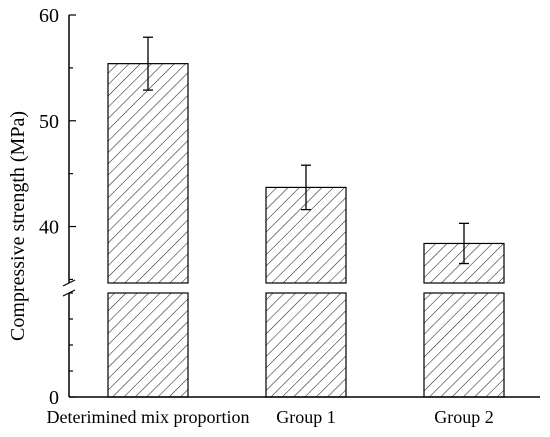 This screenshot has width=550, height=437. I want to click on y-tick-label: 0, so click(54, 398).